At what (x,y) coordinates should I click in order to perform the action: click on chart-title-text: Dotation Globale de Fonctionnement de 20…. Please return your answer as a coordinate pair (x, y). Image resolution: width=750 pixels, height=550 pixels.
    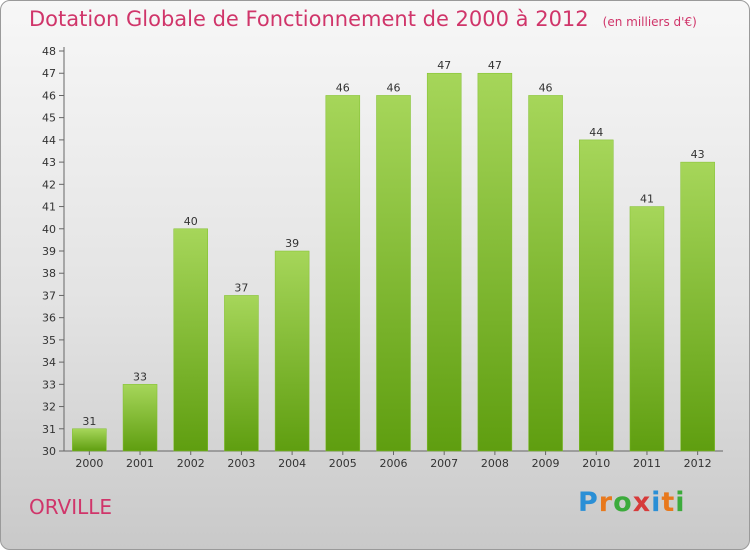
    Looking at the image, I should click on (309, 19).